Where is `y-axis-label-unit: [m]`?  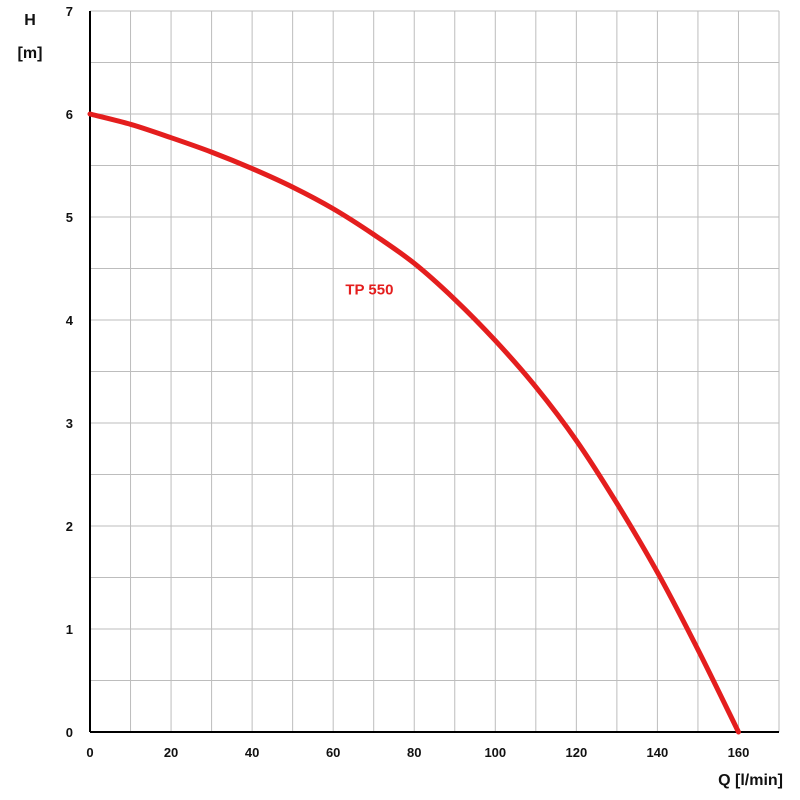 y-axis-label-unit: [m] is located at coordinates (30, 53).